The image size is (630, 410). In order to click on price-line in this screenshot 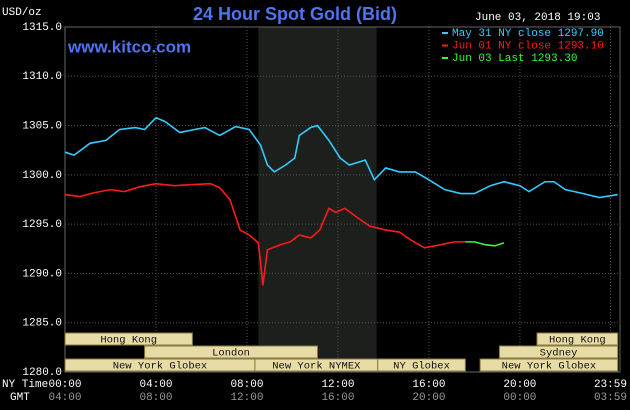, I will do `click(485, 244)`.